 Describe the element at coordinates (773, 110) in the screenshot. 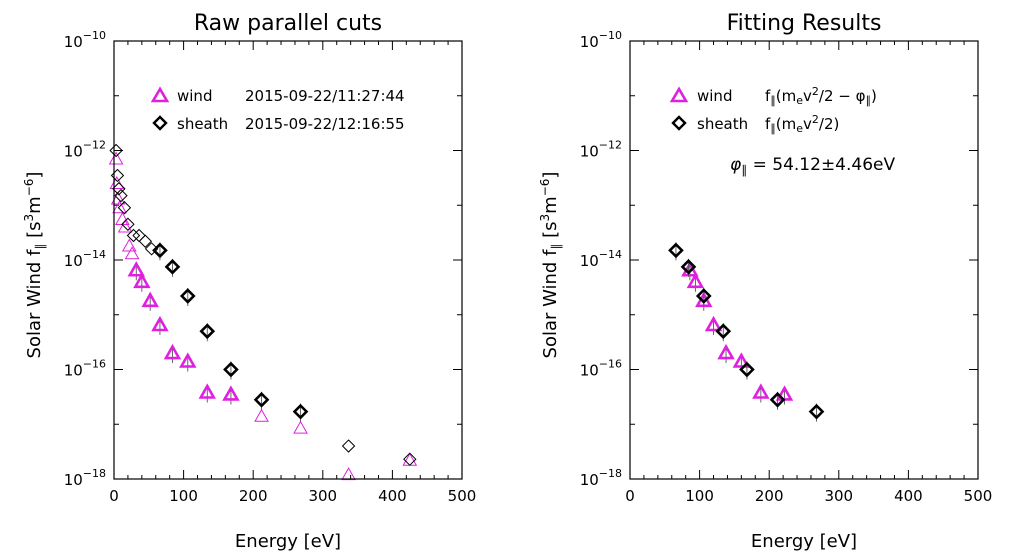

I see `legend: wind f∥(mev2/2 − φ∥) sheath f∥(mev2/2)` at that location.